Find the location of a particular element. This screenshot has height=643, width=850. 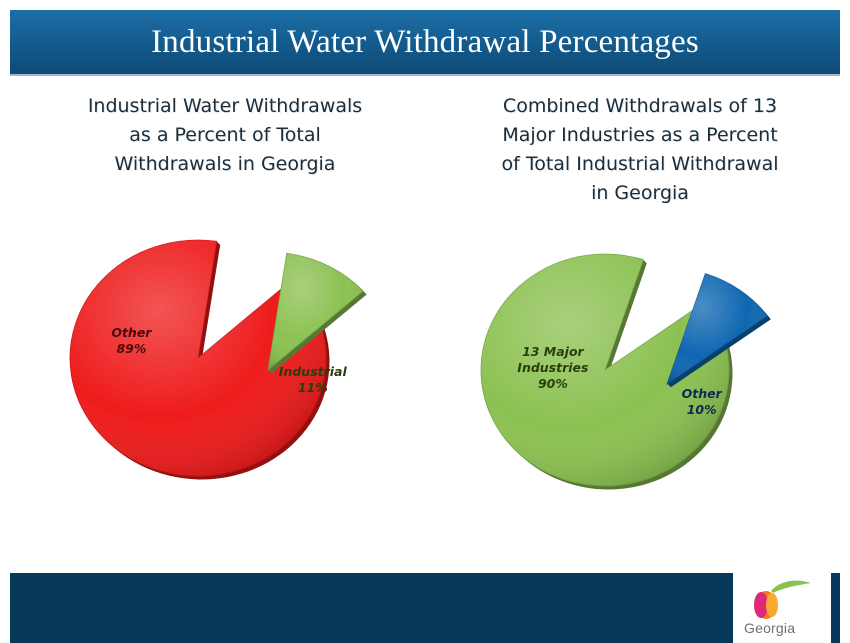

slice-value-label: 90% is located at coordinates (553, 383).